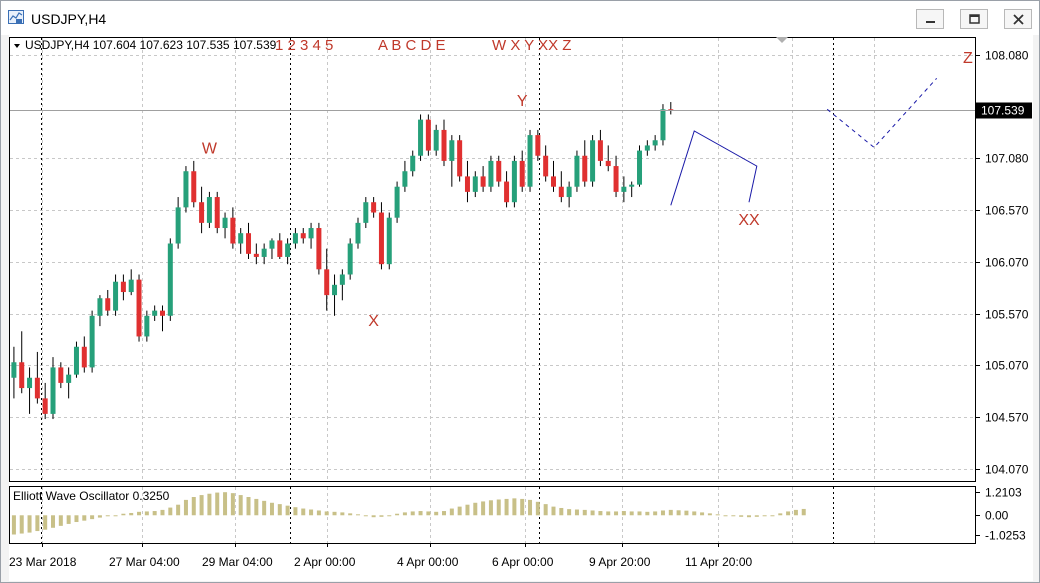 The height and width of the screenshot is (583, 1040). Describe the element at coordinates (428, 562) in the screenshot. I see `time-label: 4 Apr 00:00` at that location.